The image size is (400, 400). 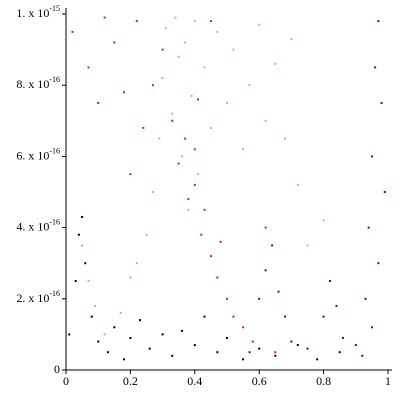 I want to click on tick-label-base: 8. x 10, so click(x=32, y=84).